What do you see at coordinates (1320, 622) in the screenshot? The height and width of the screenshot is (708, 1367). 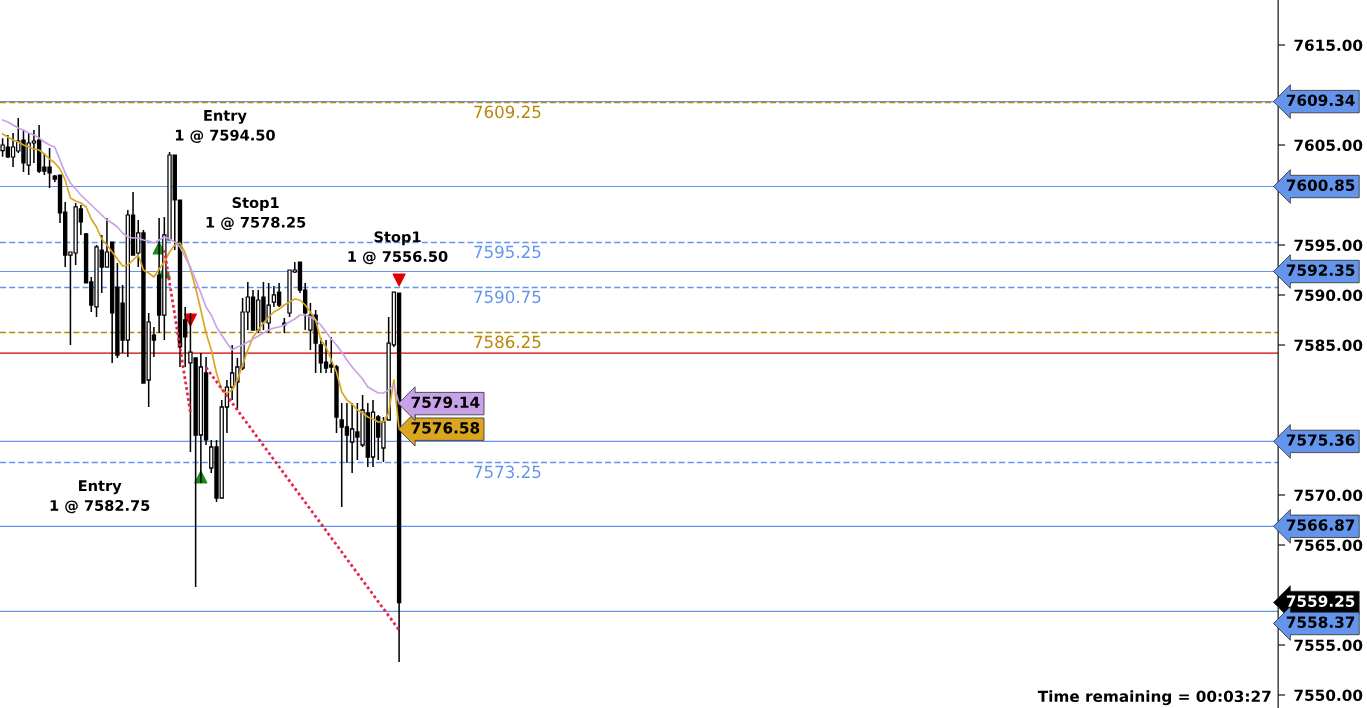 I see `ref-line-label: 7558.37` at bounding box center [1320, 622].